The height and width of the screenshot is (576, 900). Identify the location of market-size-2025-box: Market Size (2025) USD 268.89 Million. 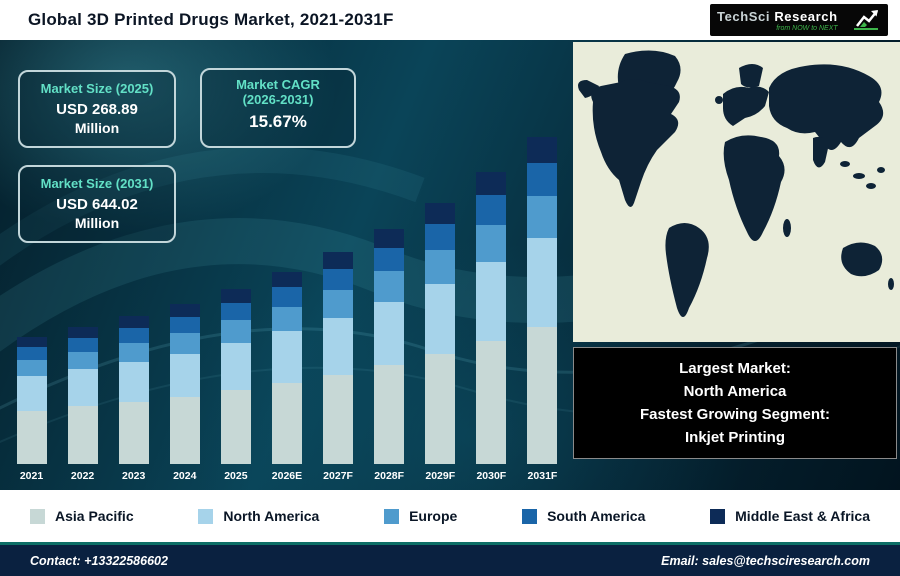
(97, 109).